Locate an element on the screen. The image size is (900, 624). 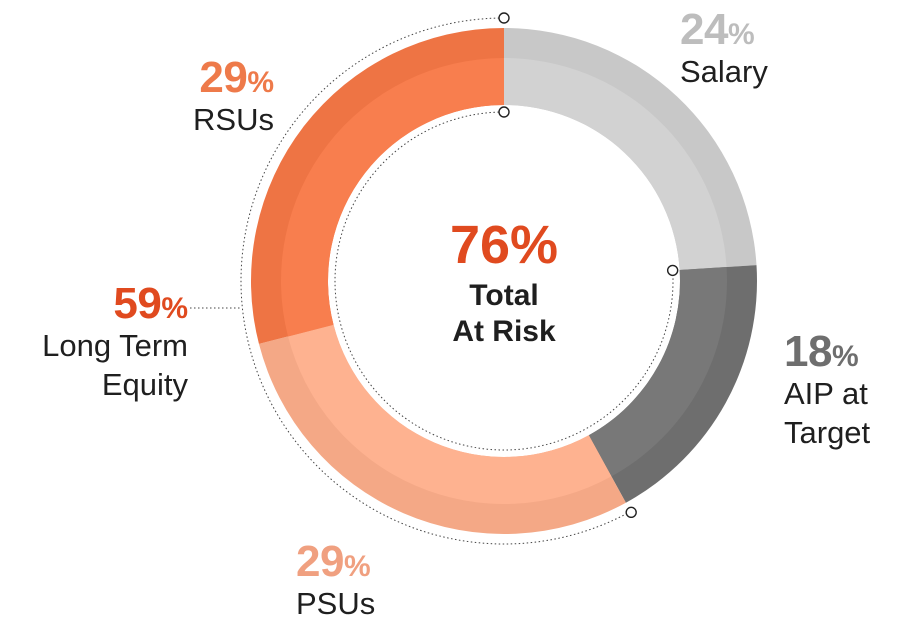
aip-name-line1: AIP at is located at coordinates (826, 393).